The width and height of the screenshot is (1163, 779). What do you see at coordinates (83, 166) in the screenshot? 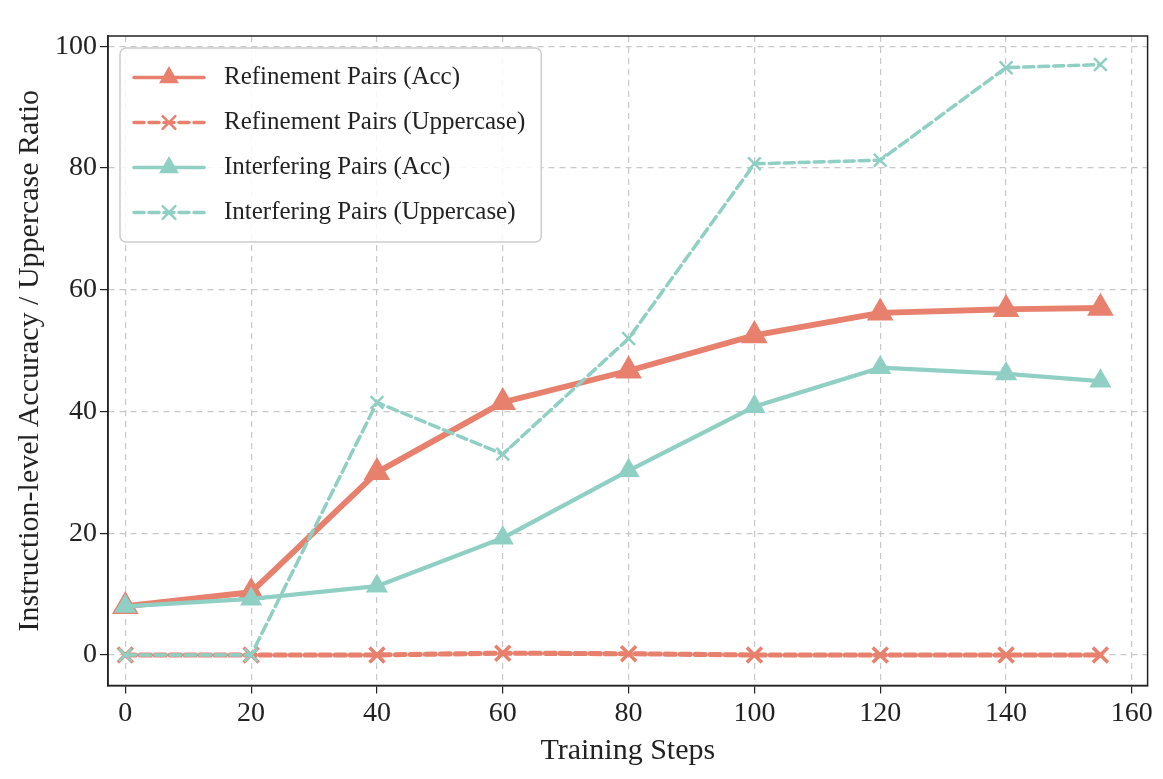
I see `y-tick-label: 80` at bounding box center [83, 166].